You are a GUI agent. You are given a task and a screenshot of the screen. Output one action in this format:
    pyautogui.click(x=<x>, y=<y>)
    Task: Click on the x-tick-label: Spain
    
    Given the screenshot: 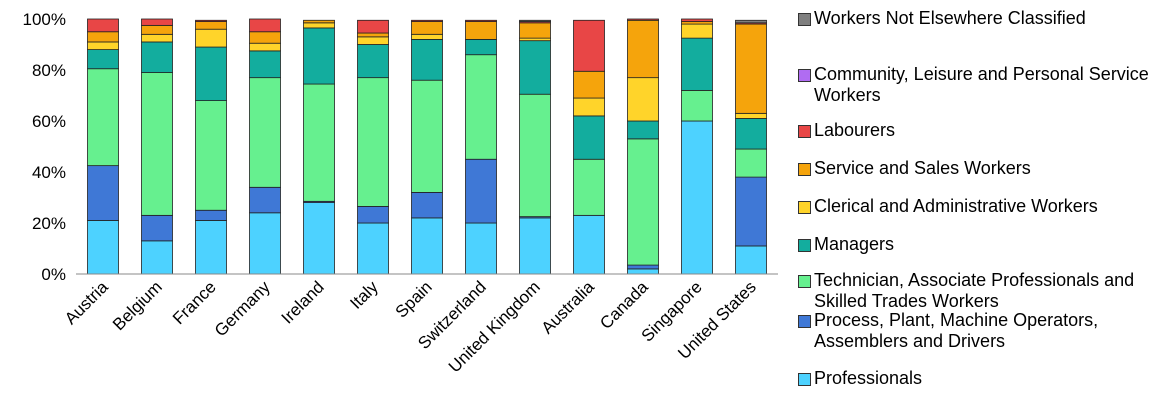 What is the action you would take?
    pyautogui.click(x=414, y=299)
    